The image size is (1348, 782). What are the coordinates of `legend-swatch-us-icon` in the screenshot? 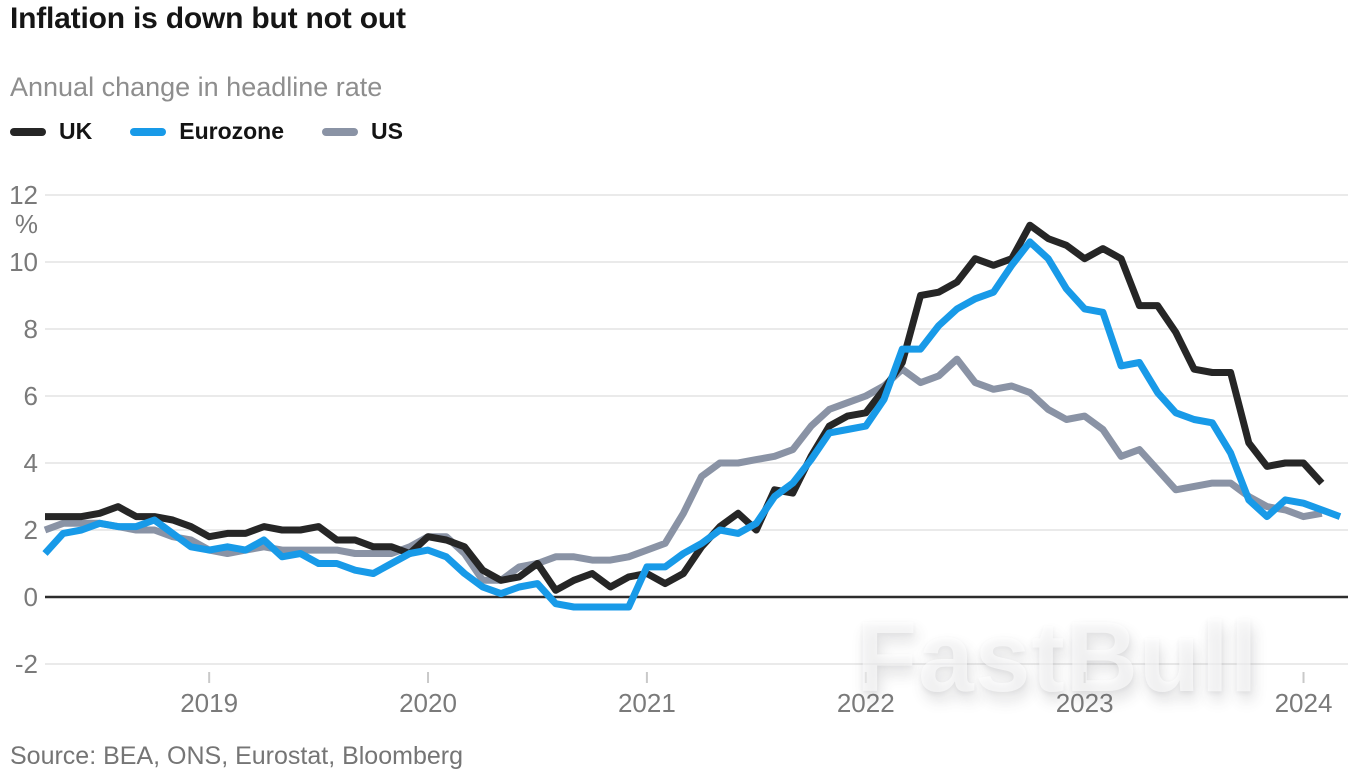 It's located at (340, 131).